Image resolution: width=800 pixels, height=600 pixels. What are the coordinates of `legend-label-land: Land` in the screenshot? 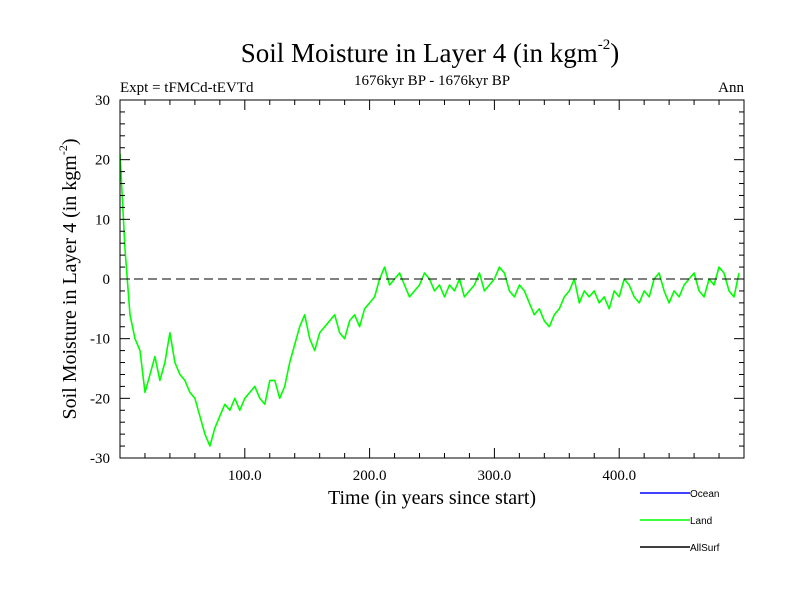 It's located at (701, 521).